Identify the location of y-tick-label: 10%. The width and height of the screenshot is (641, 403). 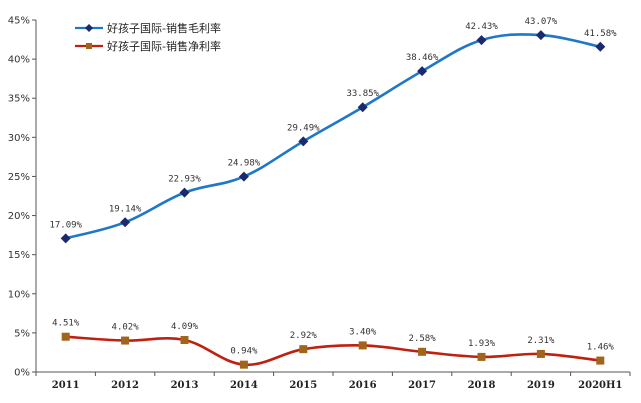
(19, 294).